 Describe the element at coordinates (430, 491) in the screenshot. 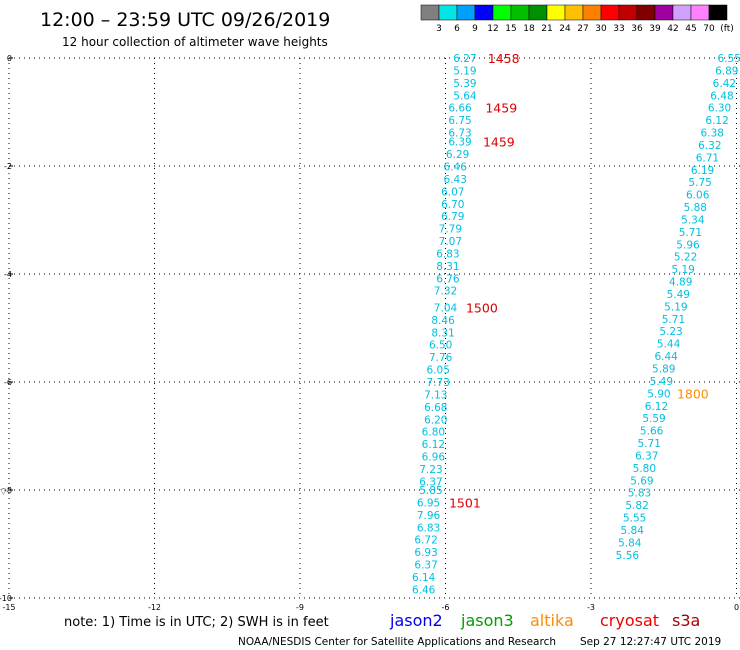

I see `wave-height-value: 5.85` at that location.